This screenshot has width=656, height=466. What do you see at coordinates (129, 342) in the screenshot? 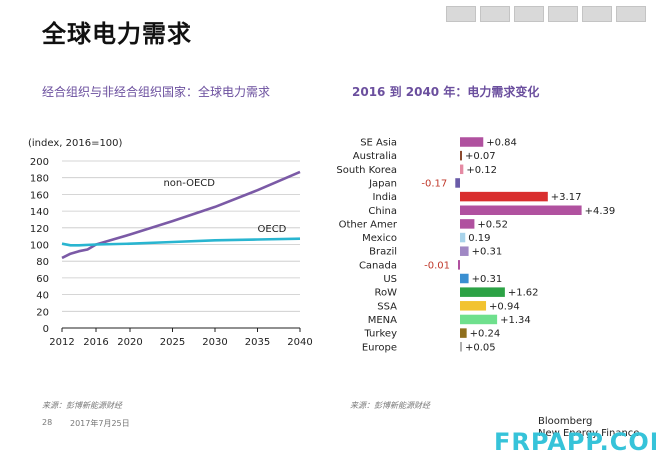
I see `x-tick-label: 2020` at bounding box center [129, 342].